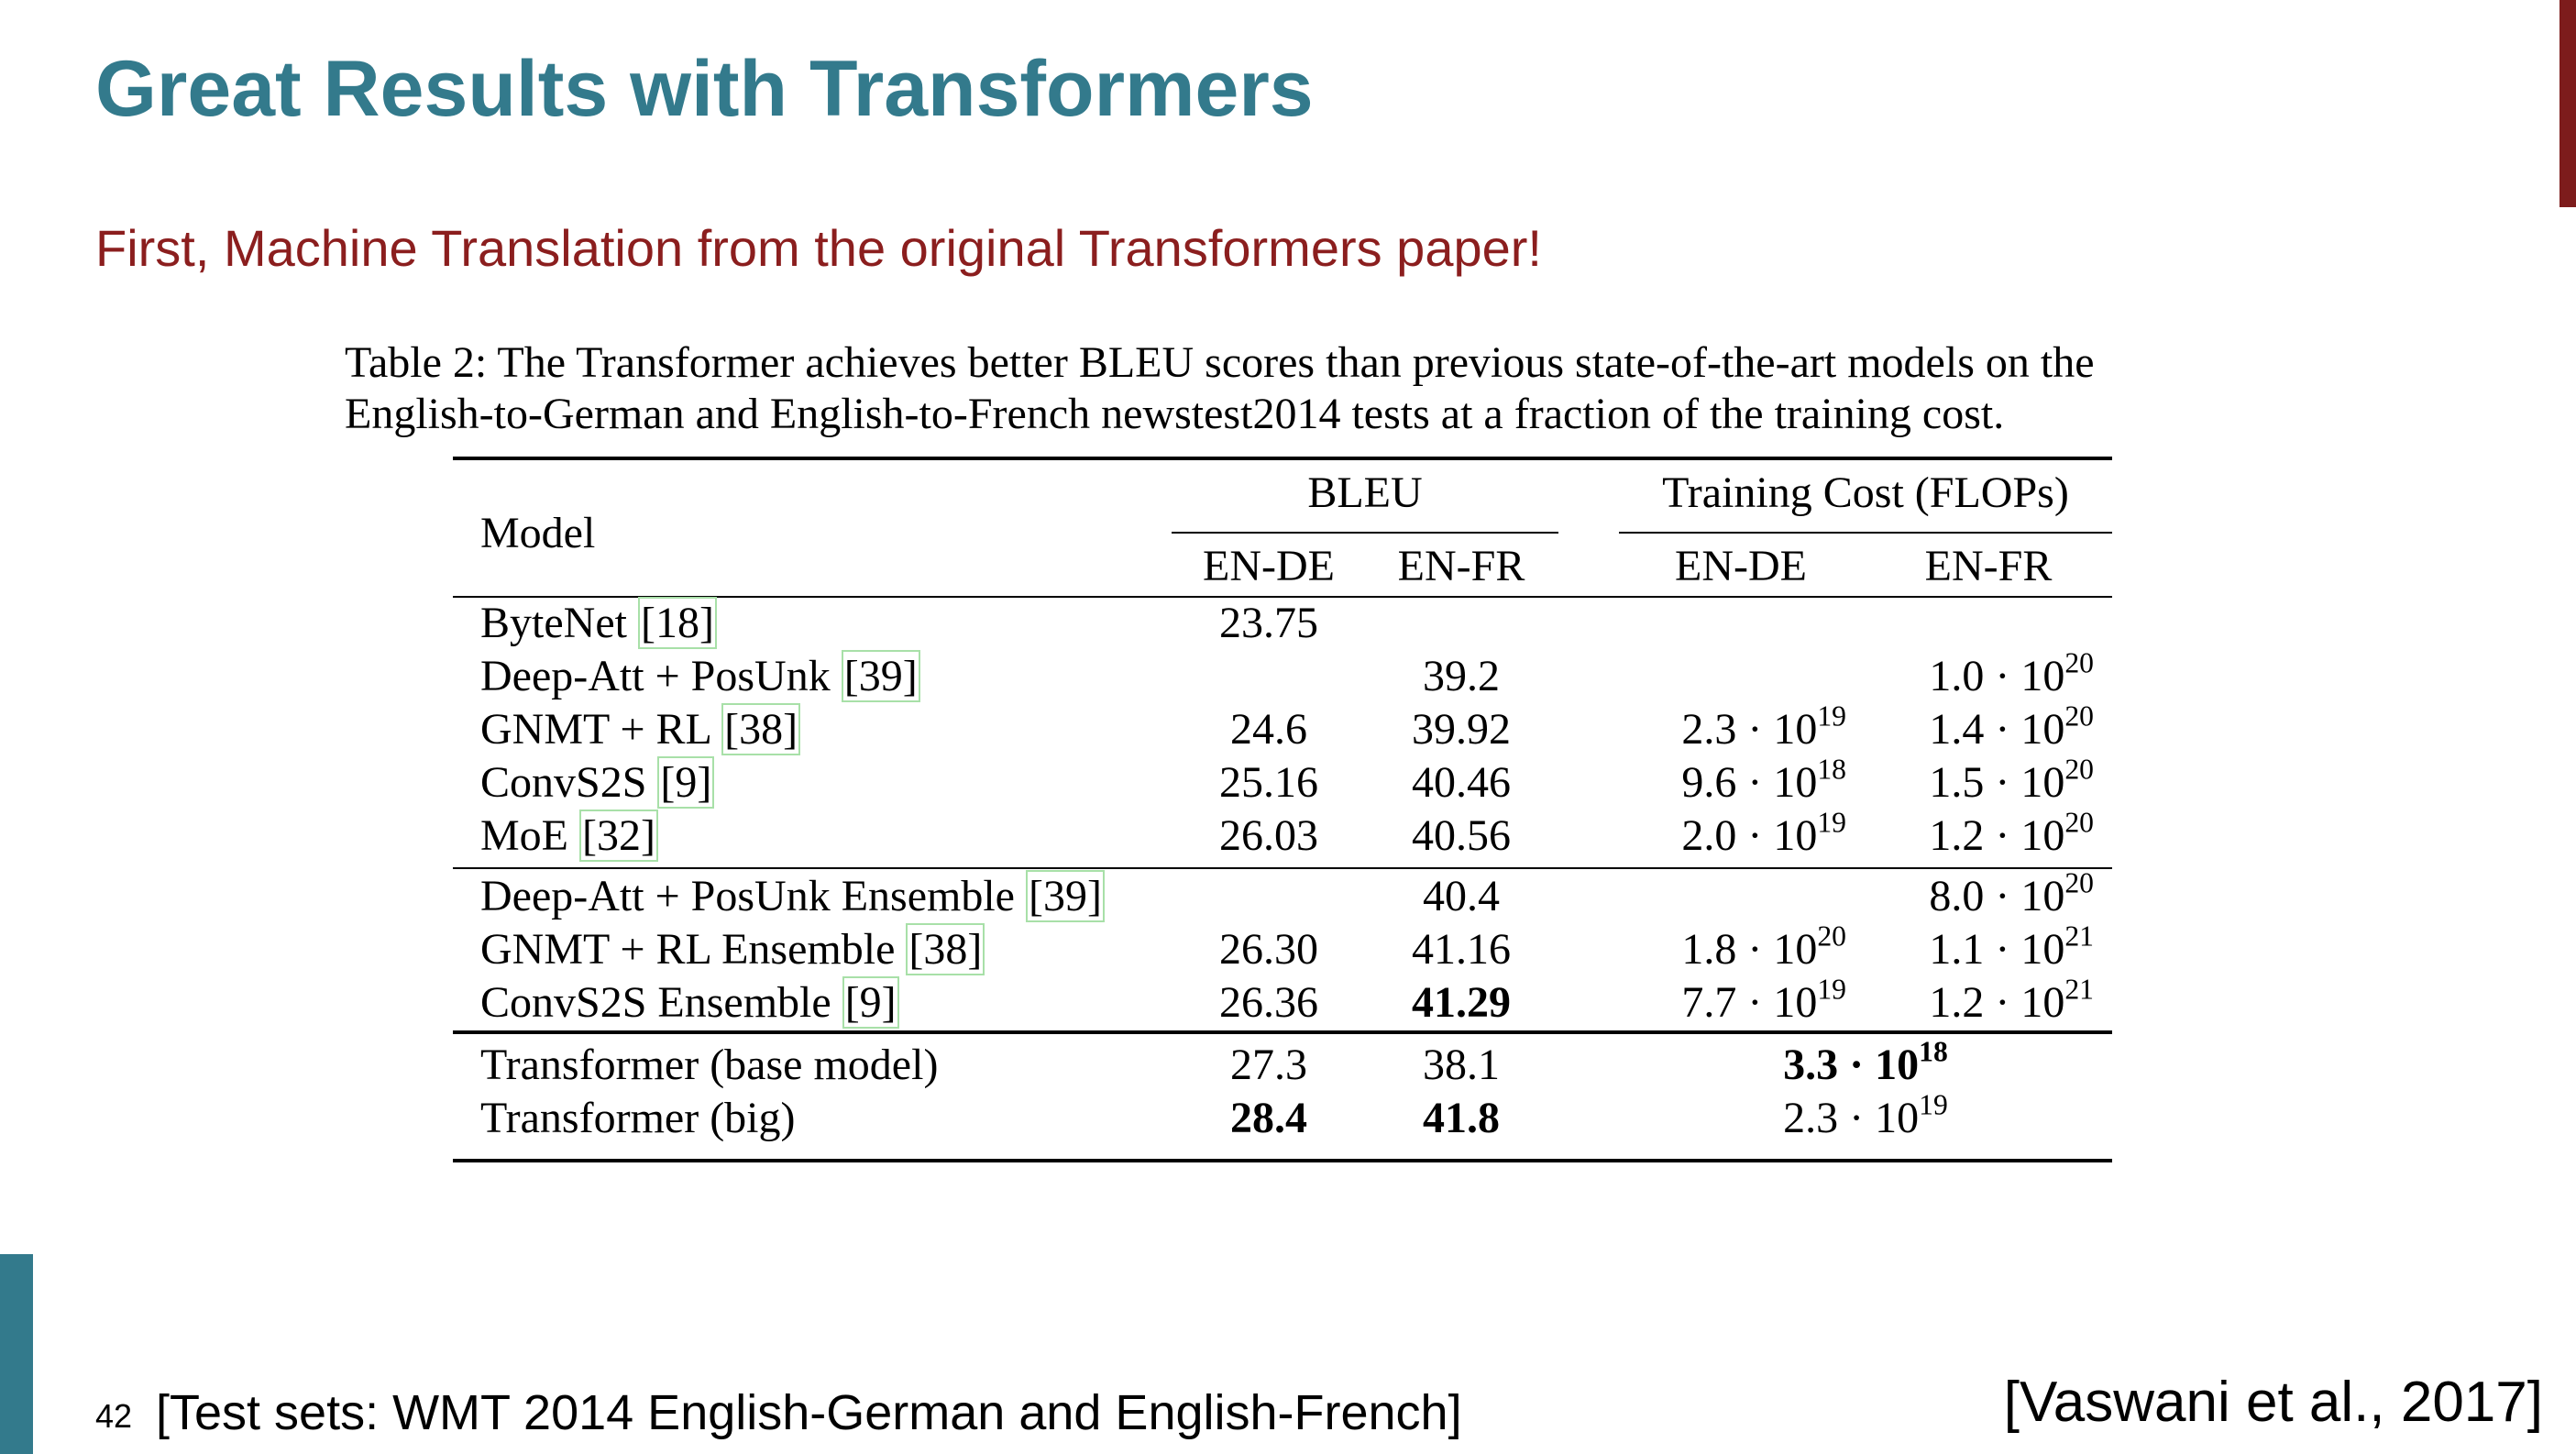 The height and width of the screenshot is (1454, 2576). What do you see at coordinates (1461, 1065) in the screenshot?
I see `bleu-enfr-value: 38.1` at bounding box center [1461, 1065].